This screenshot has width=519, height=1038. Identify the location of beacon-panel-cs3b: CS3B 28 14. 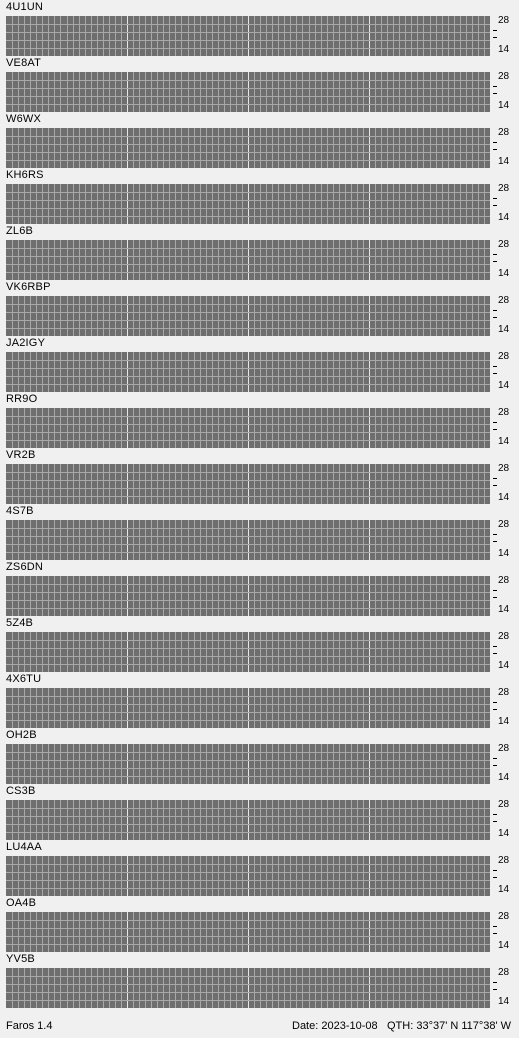
(259, 812).